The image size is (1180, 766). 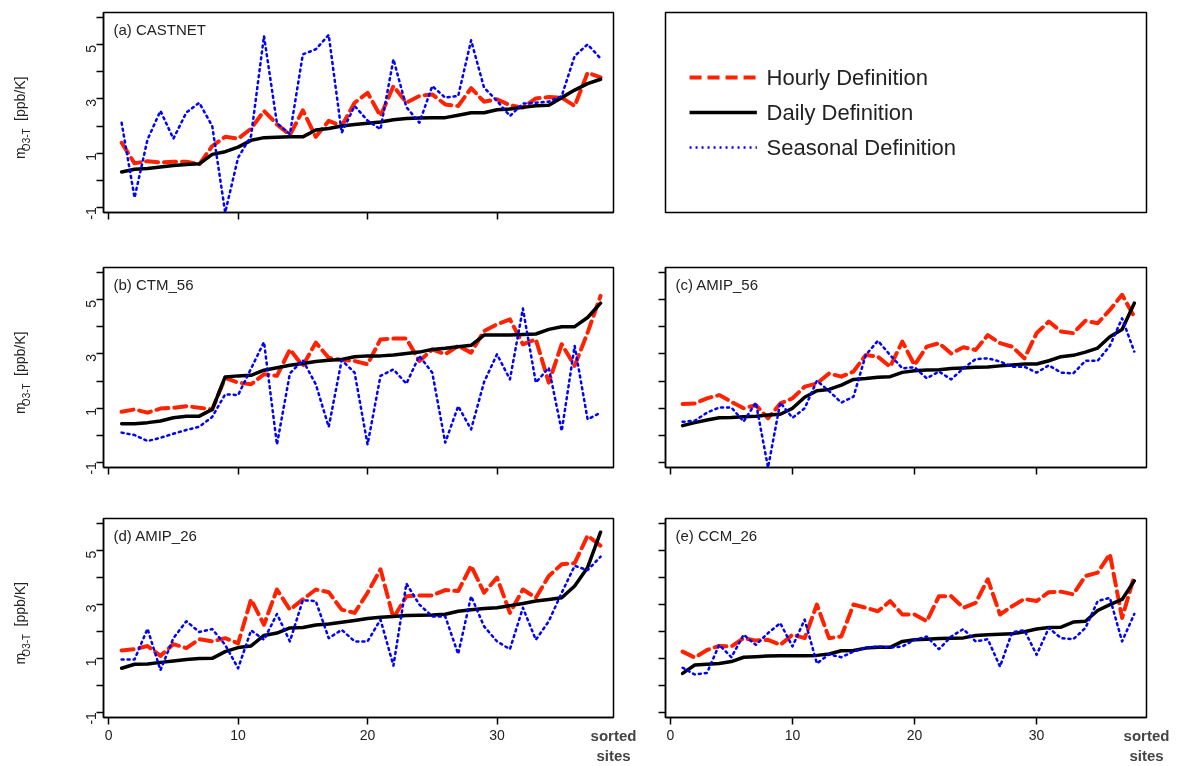 I want to click on text: (d) AMIP_26, so click(x=155, y=535).